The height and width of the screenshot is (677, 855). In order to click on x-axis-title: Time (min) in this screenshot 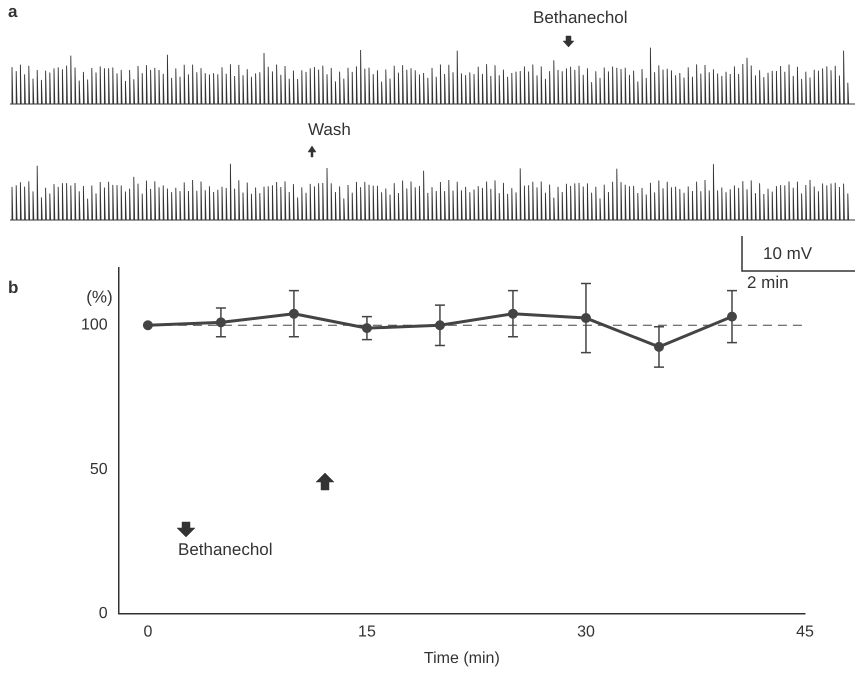, I will do `click(462, 658)`.